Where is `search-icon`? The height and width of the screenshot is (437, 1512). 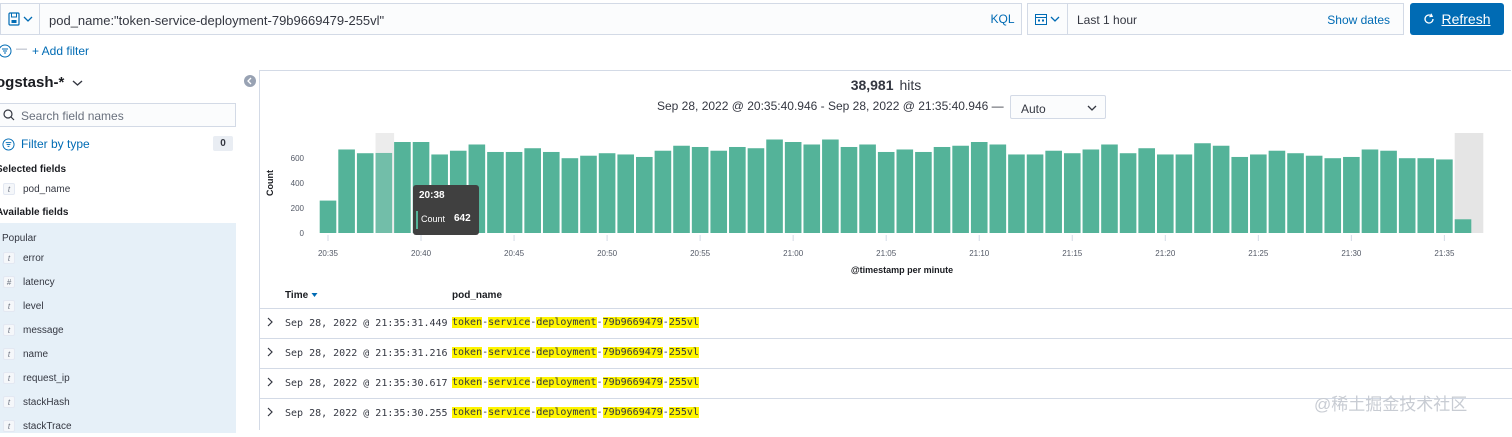 search-icon is located at coordinates (9, 115).